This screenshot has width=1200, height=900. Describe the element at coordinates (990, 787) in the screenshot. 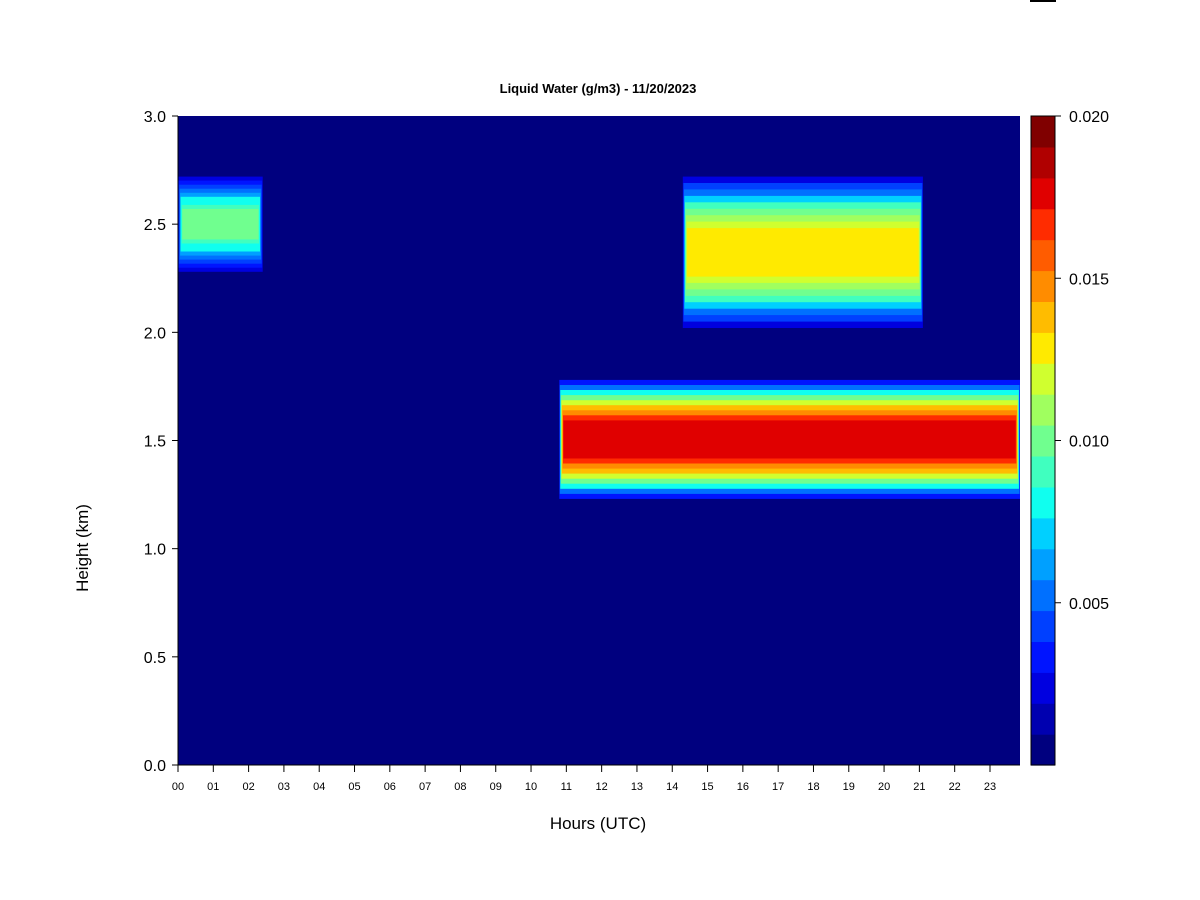

I see `x-tick-label: 23` at that location.